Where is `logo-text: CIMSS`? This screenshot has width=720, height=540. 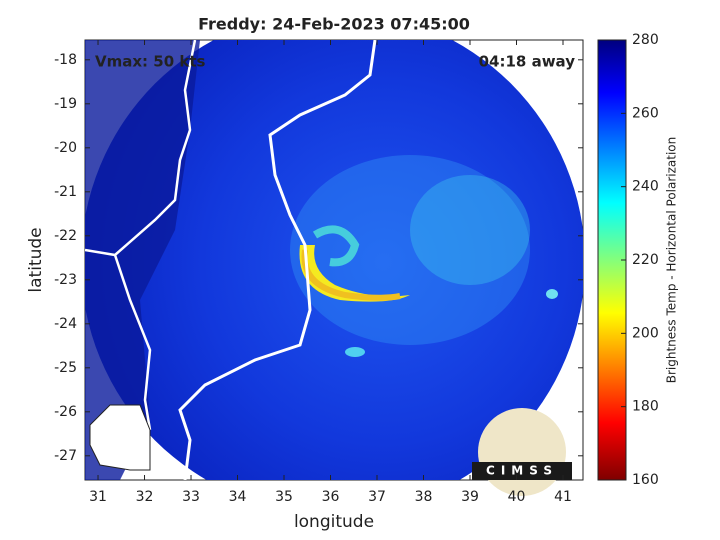 logo-text: CIMSS is located at coordinates (522, 471).